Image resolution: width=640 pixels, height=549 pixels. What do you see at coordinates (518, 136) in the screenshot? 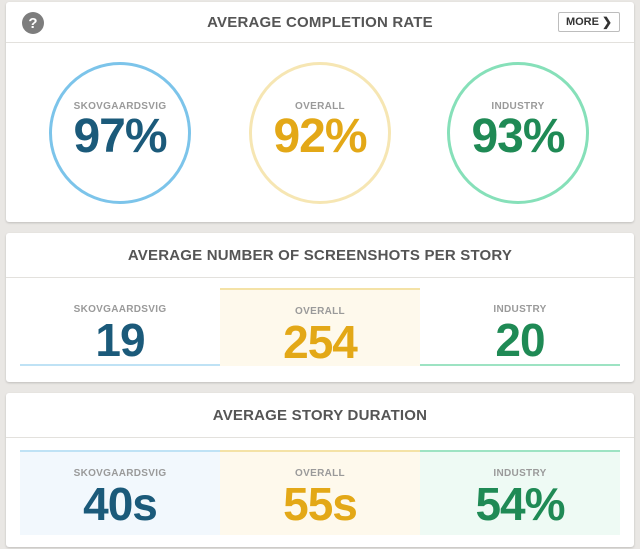
I see `ring-value: 93%` at bounding box center [518, 136].